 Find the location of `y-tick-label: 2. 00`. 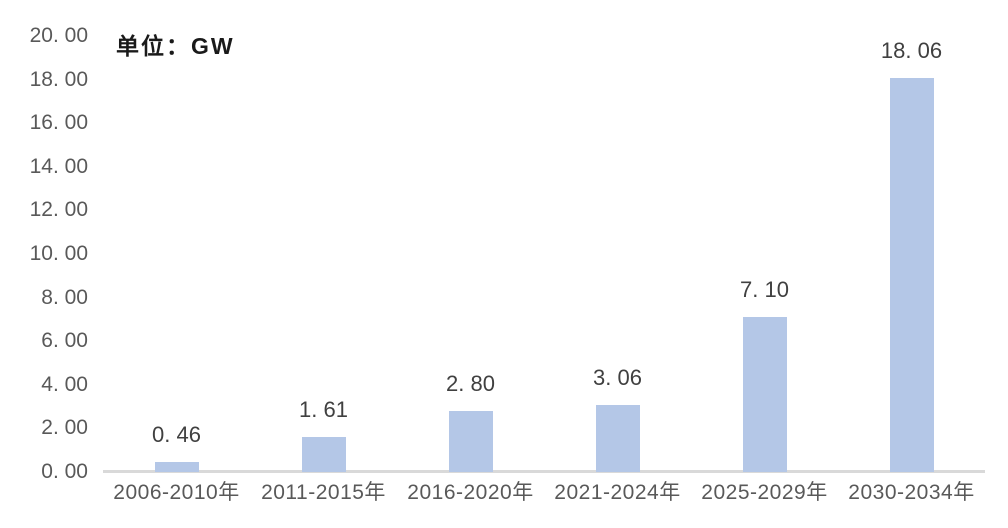

y-tick-label: 2. 00 is located at coordinates (64, 428).